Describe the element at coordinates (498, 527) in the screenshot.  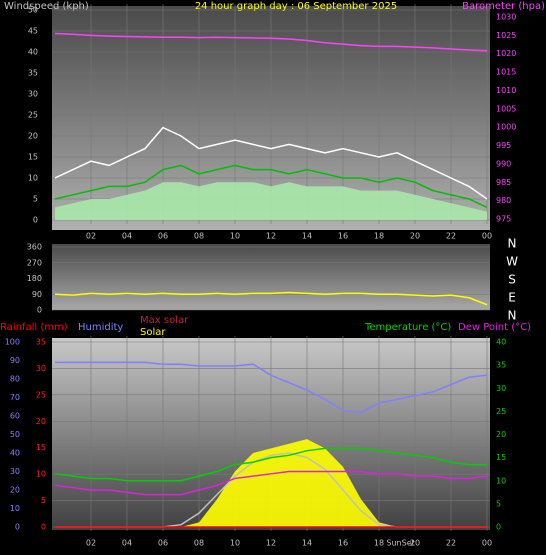
I see `y2-tick-label: 0` at that location.